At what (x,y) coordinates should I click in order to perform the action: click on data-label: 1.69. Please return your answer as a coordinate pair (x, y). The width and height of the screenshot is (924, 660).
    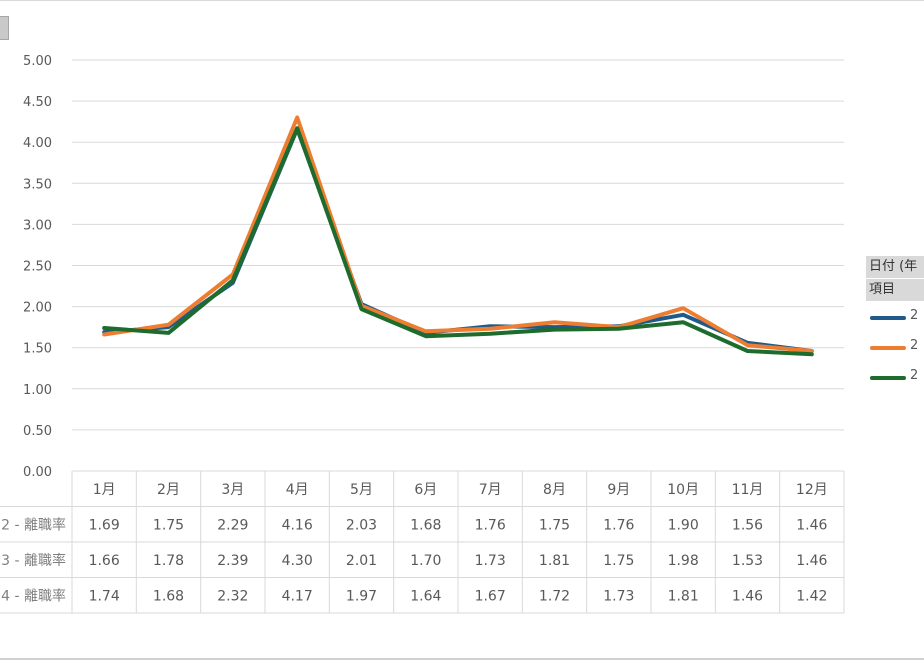
    Looking at the image, I should click on (104, 525).